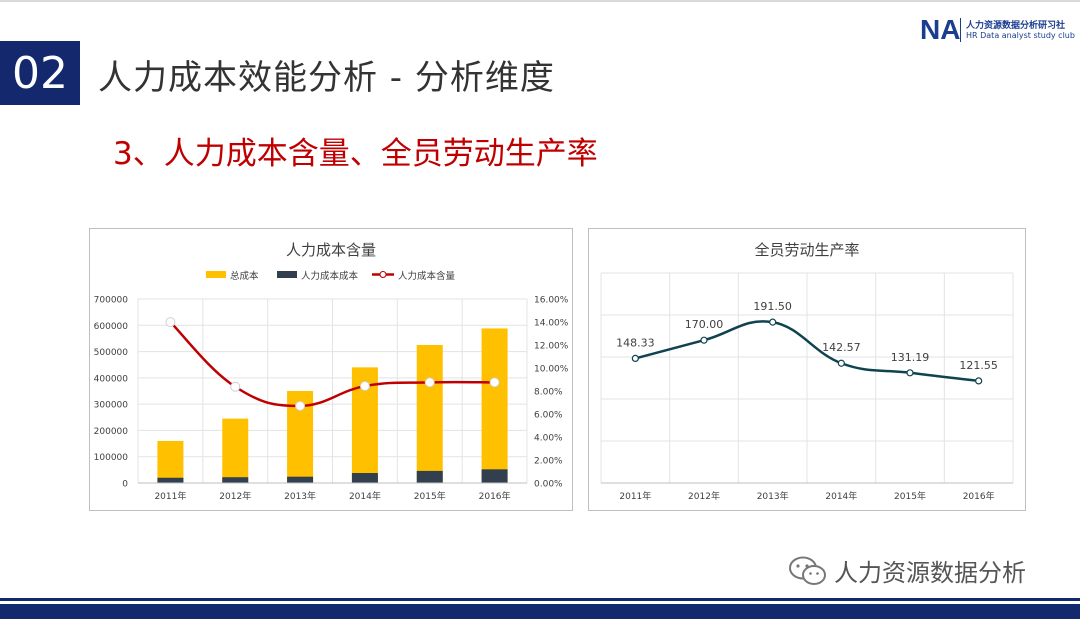 Image resolution: width=1080 pixels, height=619 pixels. What do you see at coordinates (548, 439) in the screenshot?
I see `y-right-tick-label: 4.00%` at bounding box center [548, 439].